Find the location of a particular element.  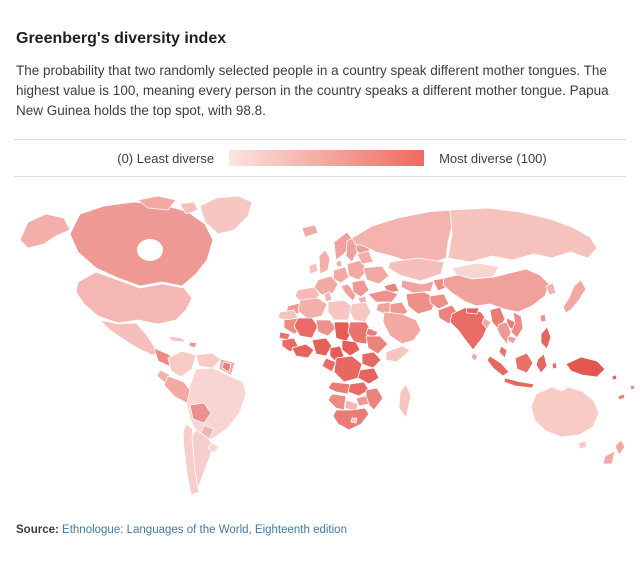

region-venezuela is located at coordinates (208, 360).